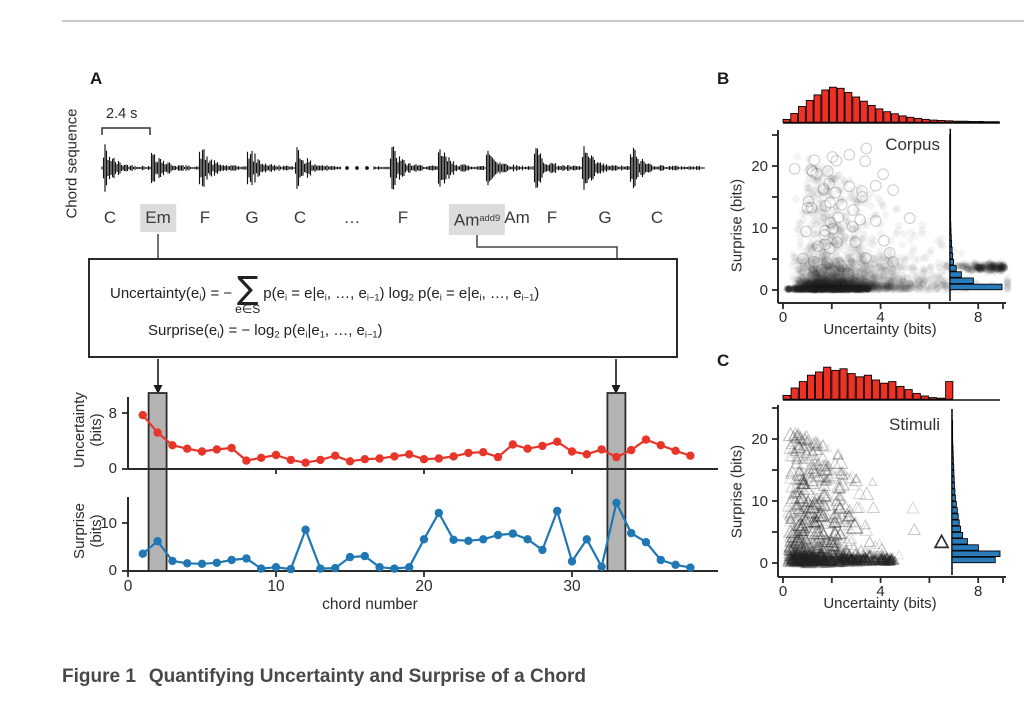  What do you see at coordinates (96, 78) in the screenshot?
I see `panel-a-label: A` at bounding box center [96, 78].